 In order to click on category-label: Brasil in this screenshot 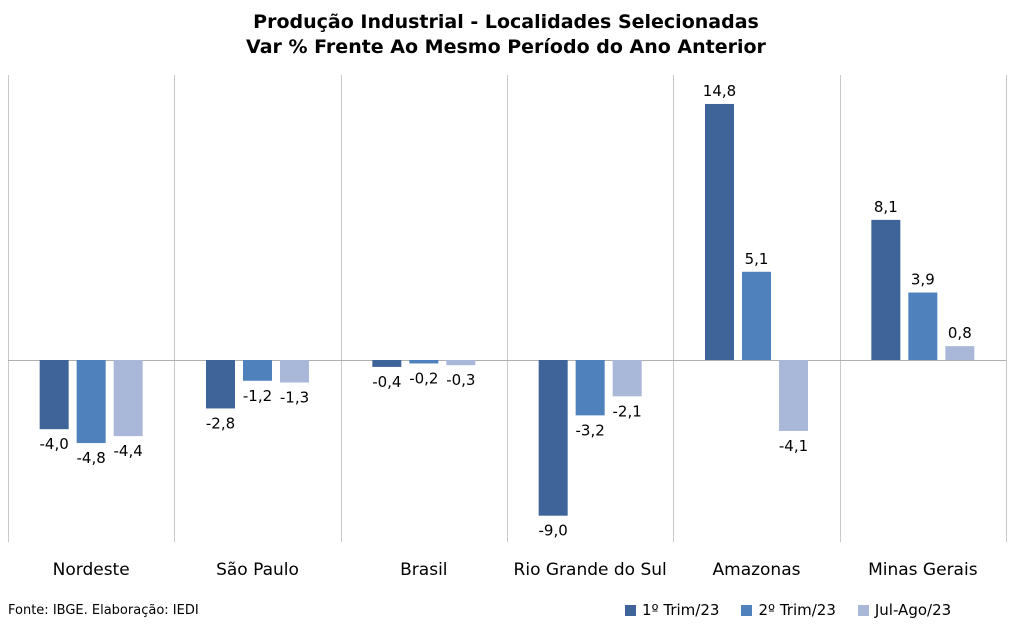, I will do `click(423, 570)`.